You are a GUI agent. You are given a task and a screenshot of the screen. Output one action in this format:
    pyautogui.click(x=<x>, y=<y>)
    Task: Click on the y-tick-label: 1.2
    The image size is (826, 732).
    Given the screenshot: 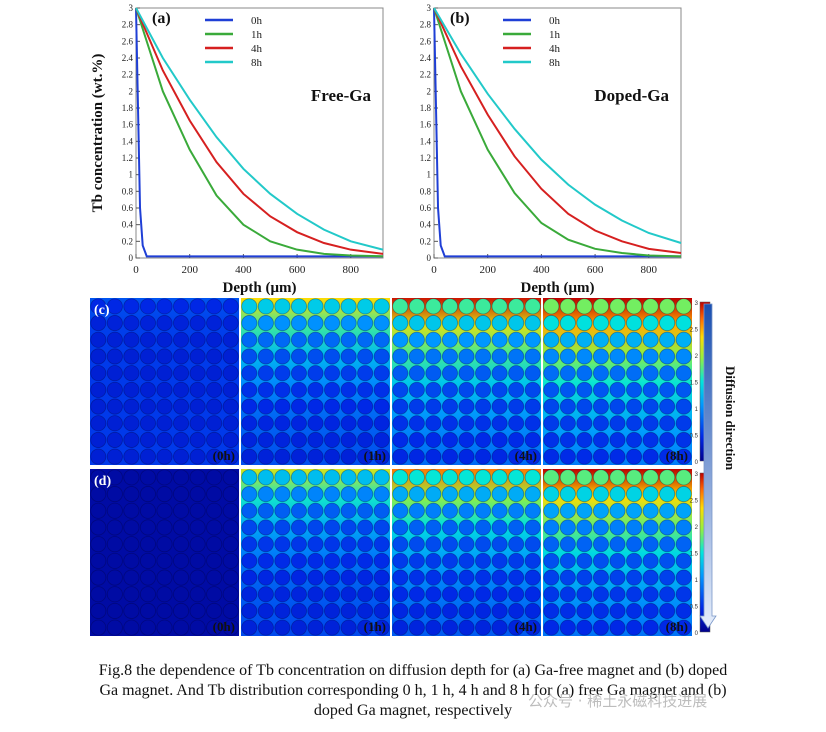 What is the action you would take?
    pyautogui.click(x=127, y=158)
    